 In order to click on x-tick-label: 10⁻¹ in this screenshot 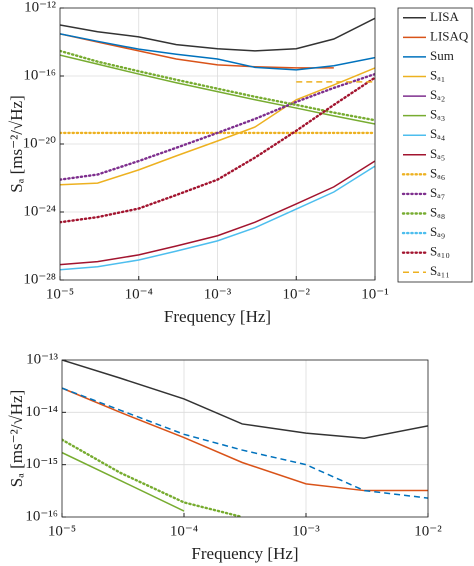, I will do `click(374, 294)`.